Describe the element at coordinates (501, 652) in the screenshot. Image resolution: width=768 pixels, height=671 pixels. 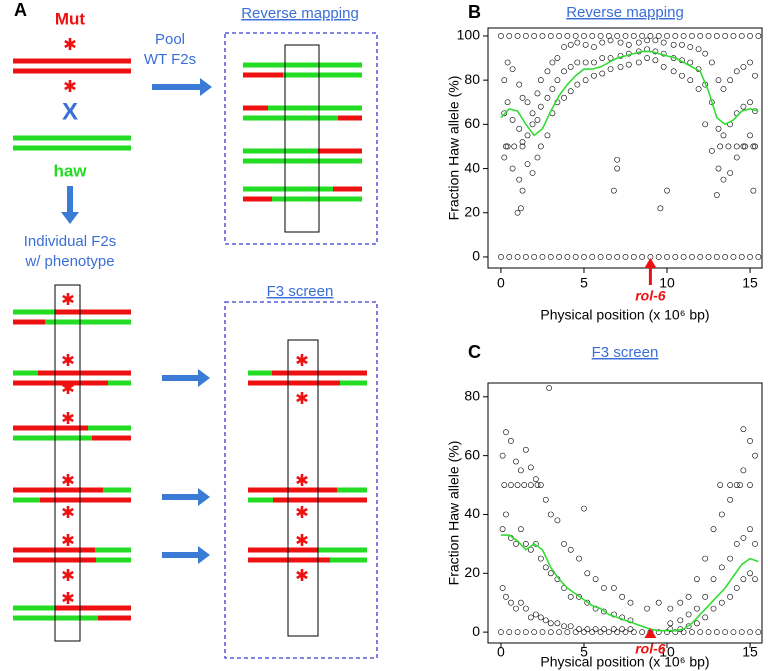
I see `x-tick-label: 0` at that location.